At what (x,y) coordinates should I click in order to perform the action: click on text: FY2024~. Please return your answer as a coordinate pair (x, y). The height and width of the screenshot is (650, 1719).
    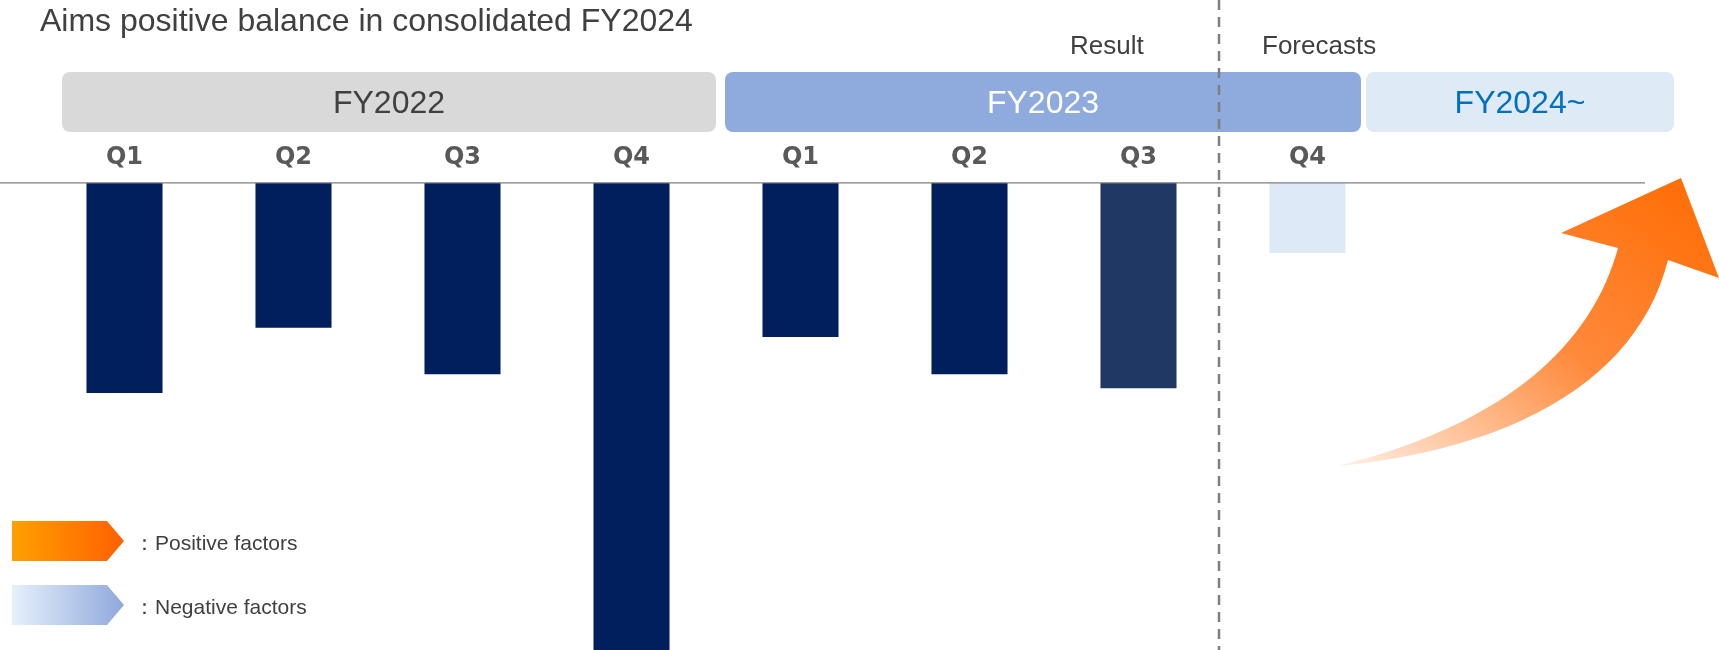
    Looking at the image, I should click on (1520, 102).